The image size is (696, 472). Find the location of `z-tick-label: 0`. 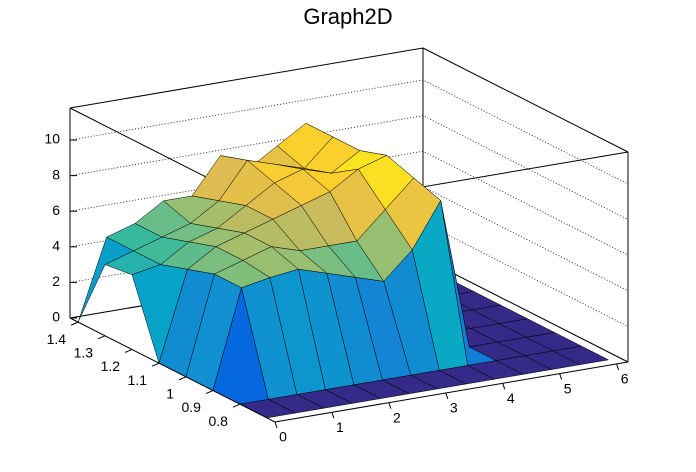

z-tick-label: 0 is located at coordinates (56, 317).